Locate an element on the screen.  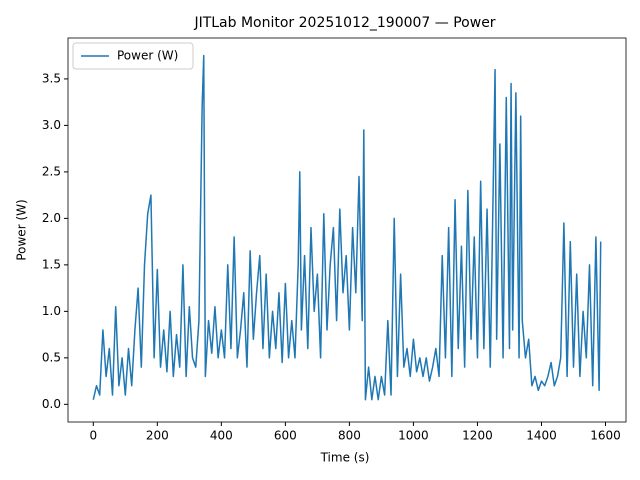
y-tick-label: 1.5 is located at coordinates (51, 264).